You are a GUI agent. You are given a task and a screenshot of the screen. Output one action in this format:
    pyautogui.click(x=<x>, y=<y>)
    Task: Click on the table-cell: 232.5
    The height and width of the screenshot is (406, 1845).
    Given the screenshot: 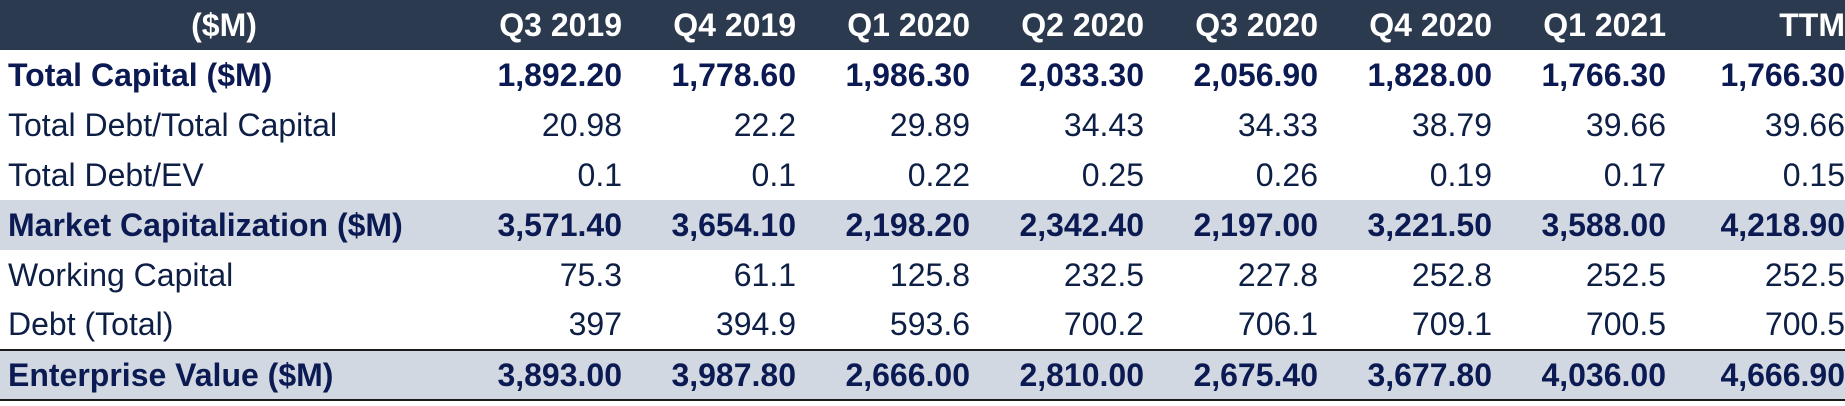 What is the action you would take?
    pyautogui.click(x=1103, y=274)
    